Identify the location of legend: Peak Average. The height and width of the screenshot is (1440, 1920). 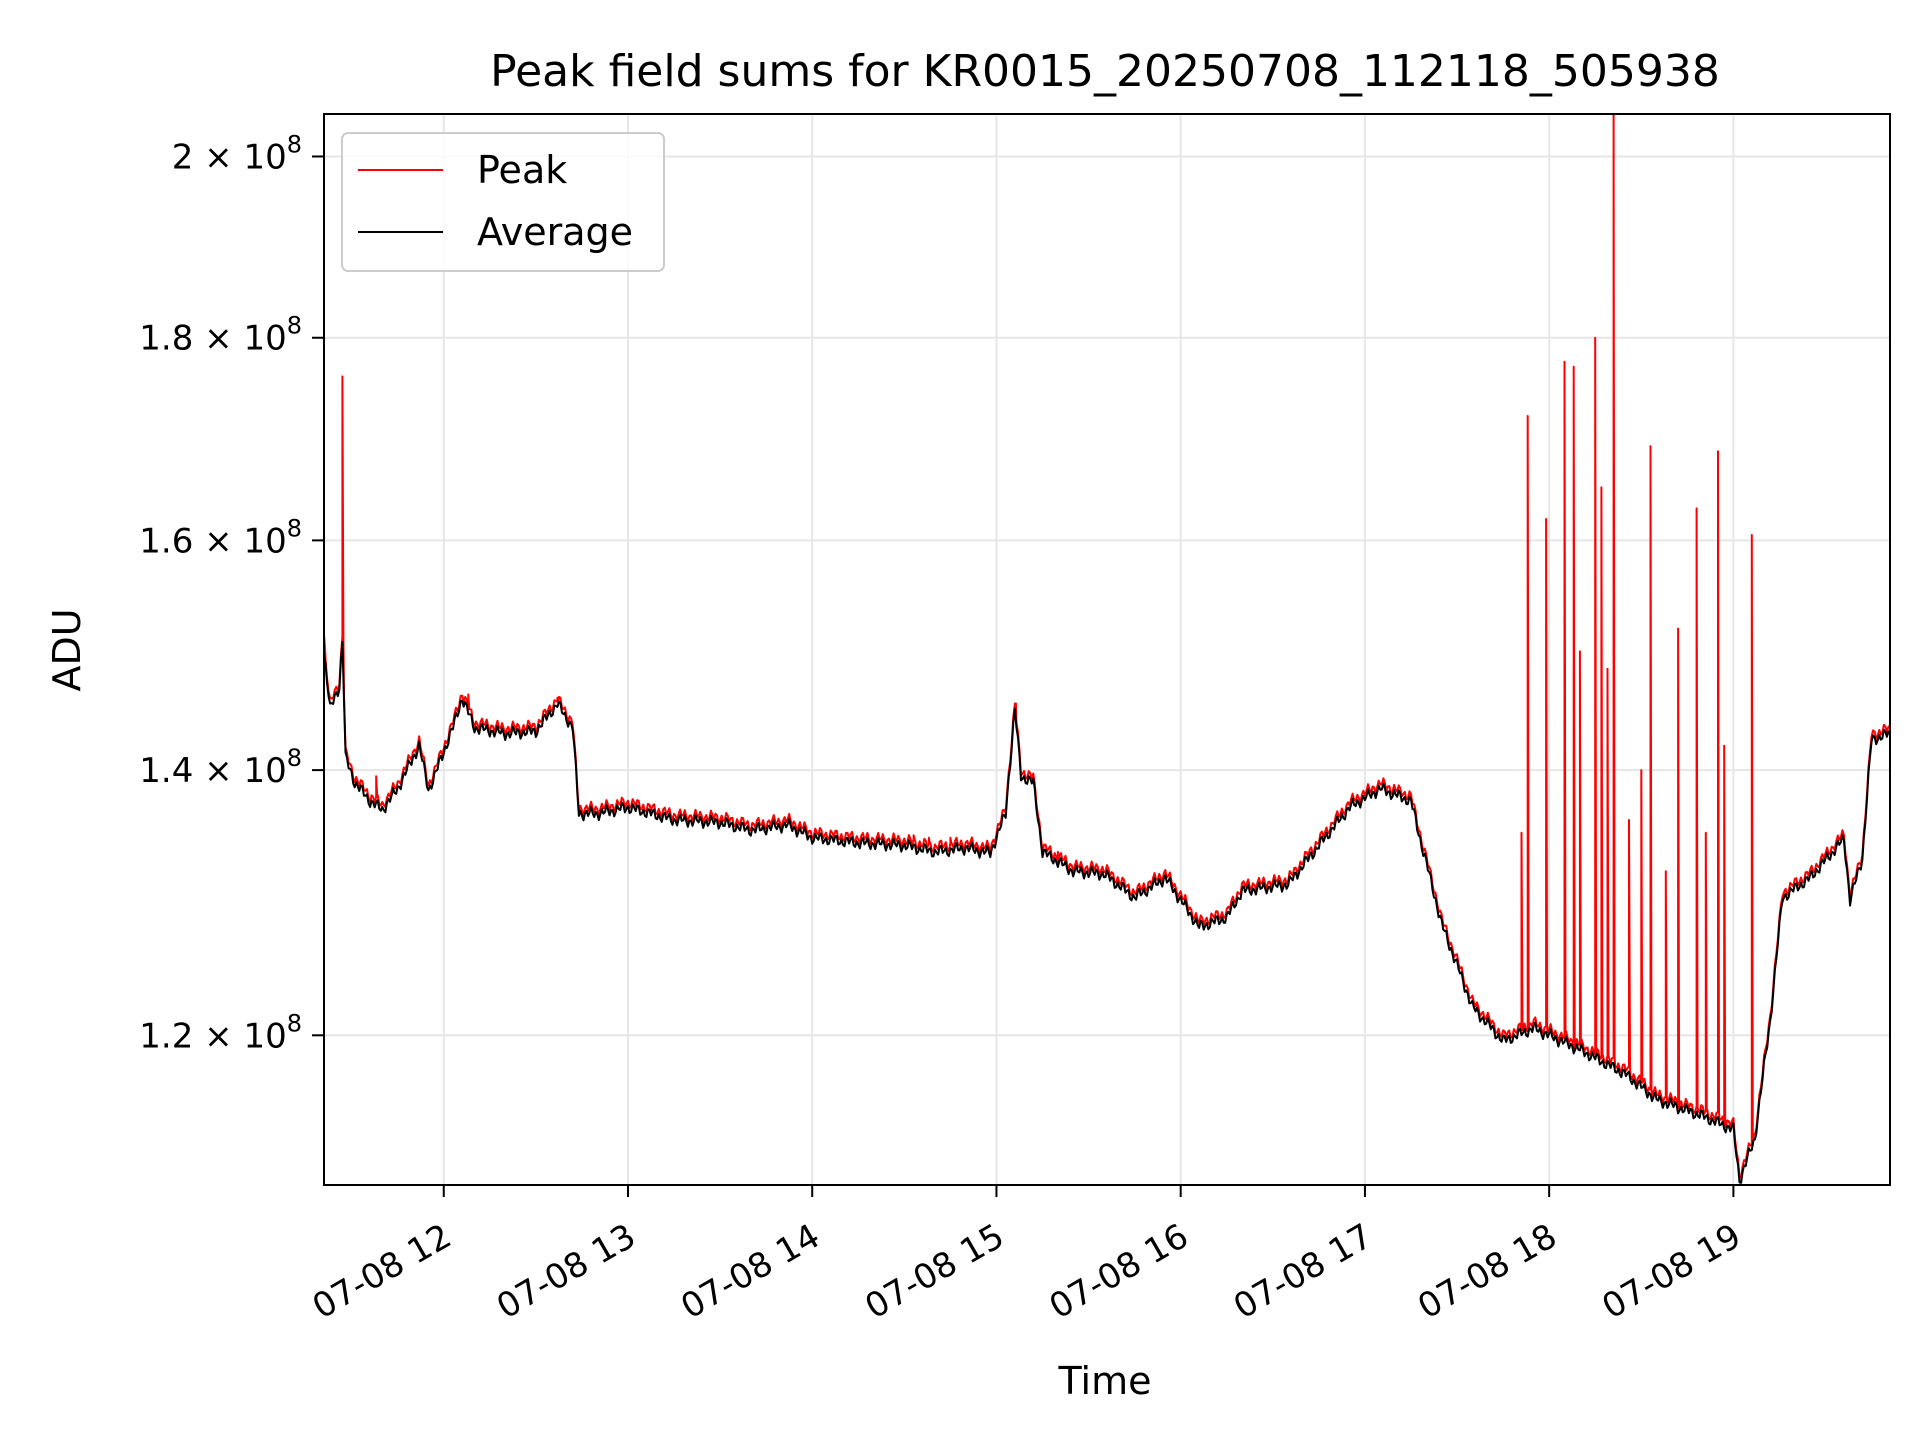
(503, 202).